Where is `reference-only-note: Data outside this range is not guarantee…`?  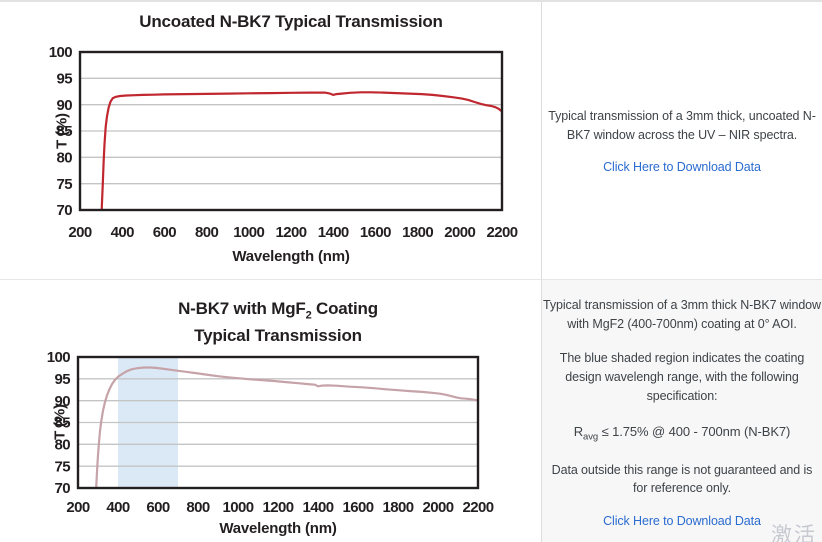
reference-only-note: Data outside this range is not guarantee… is located at coordinates (682, 479).